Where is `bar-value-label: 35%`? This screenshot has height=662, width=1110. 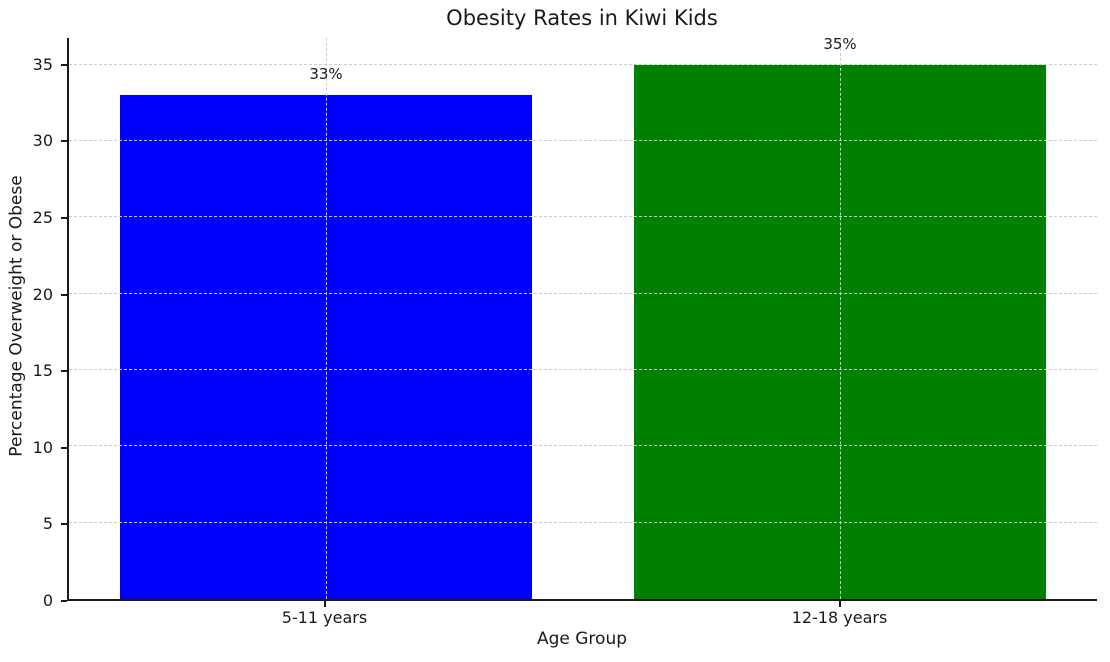
bar-value-label: 35% is located at coordinates (840, 43).